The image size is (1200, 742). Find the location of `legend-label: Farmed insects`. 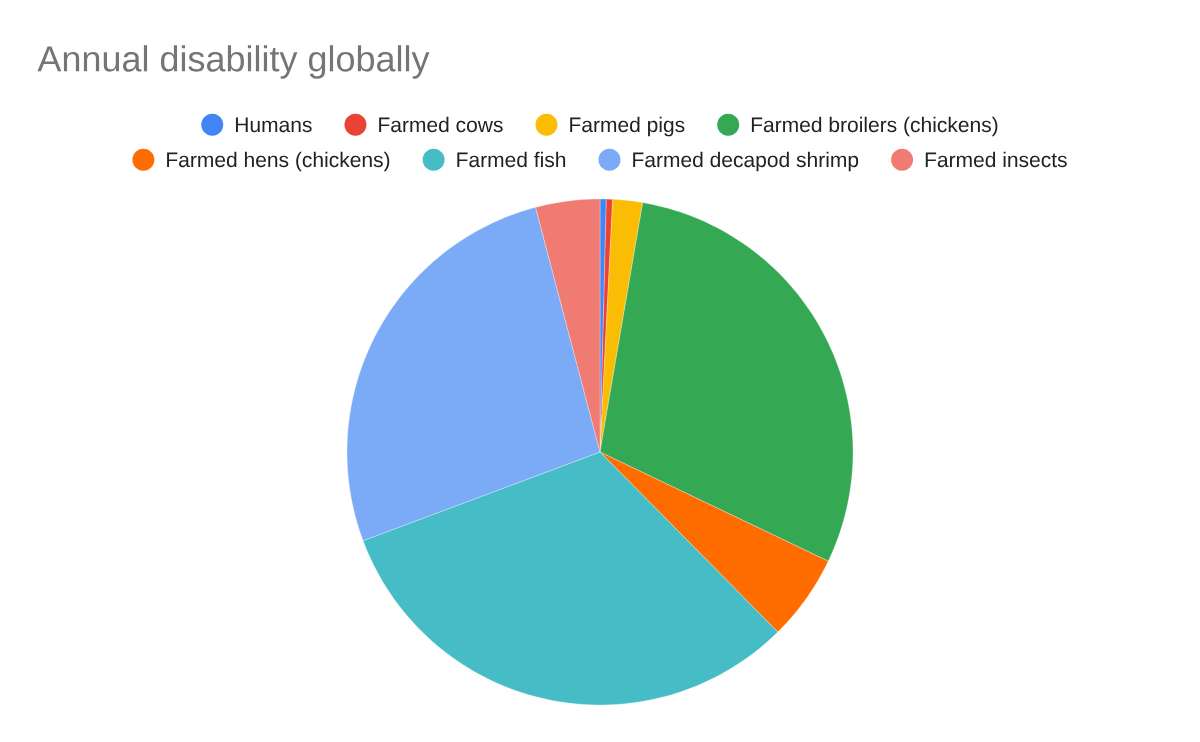

legend-label: Farmed insects is located at coordinates (996, 159).